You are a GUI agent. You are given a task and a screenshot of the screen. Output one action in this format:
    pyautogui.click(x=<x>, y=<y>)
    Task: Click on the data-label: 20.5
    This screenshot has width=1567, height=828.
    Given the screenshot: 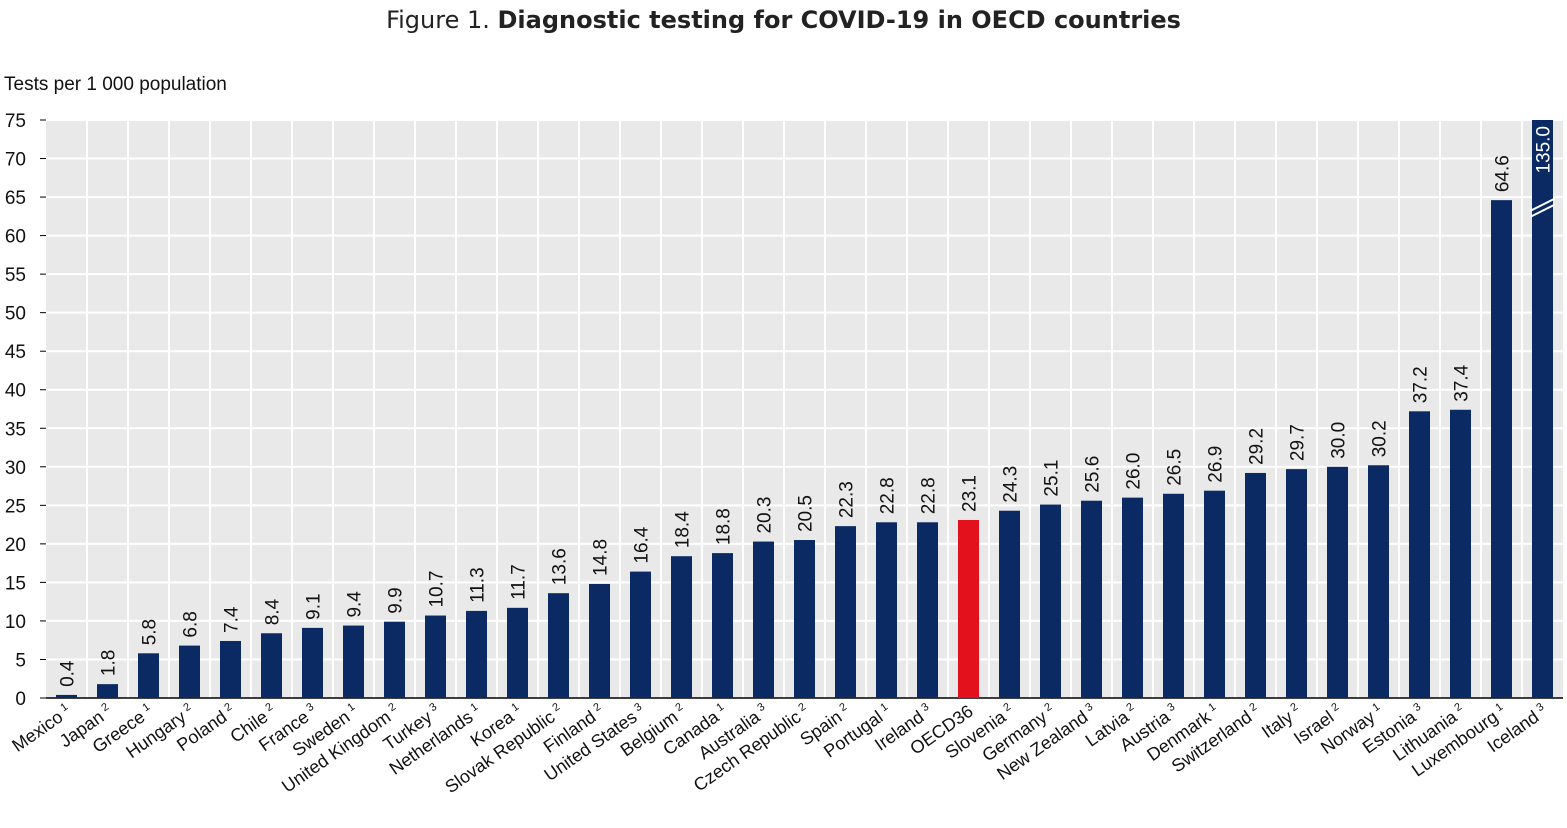 What is the action you would take?
    pyautogui.click(x=806, y=513)
    